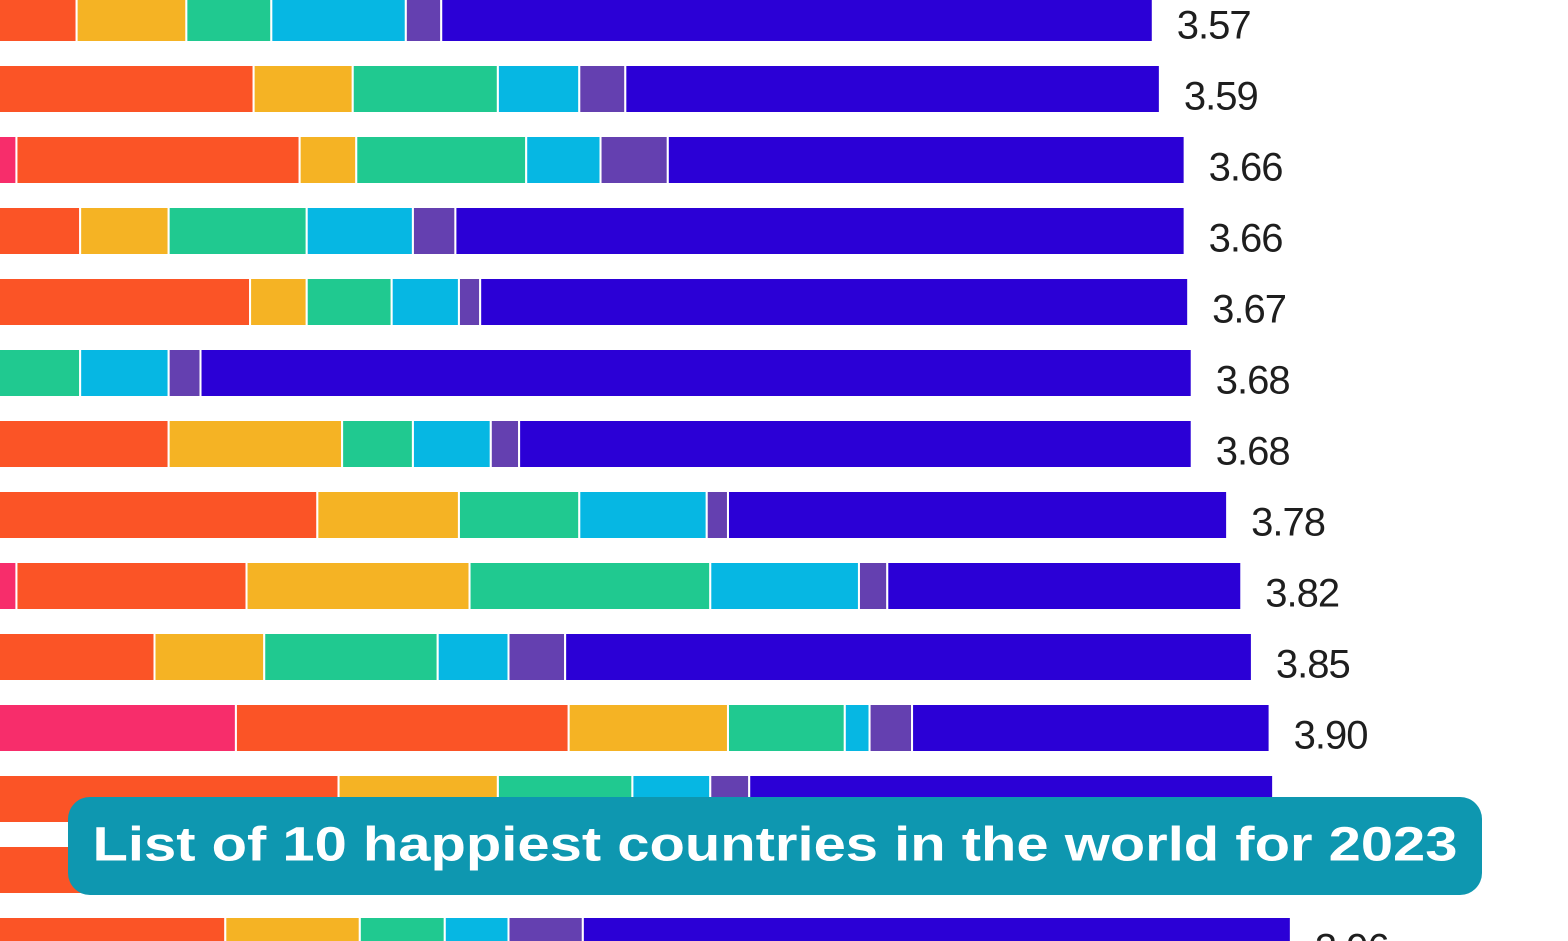 The height and width of the screenshot is (941, 1568). I want to click on banner-background, so click(775, 846).